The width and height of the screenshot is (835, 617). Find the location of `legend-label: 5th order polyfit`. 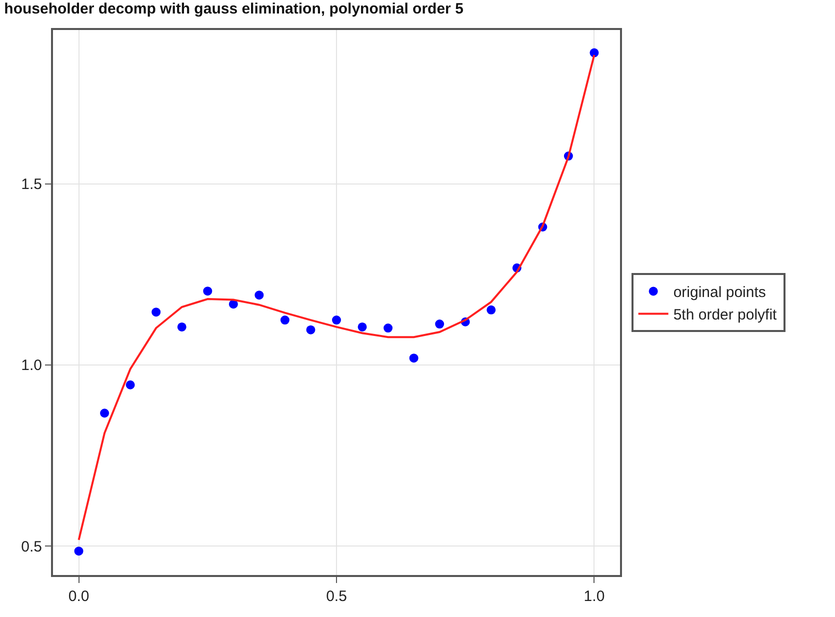

legend-label: 5th order polyfit is located at coordinates (725, 315).